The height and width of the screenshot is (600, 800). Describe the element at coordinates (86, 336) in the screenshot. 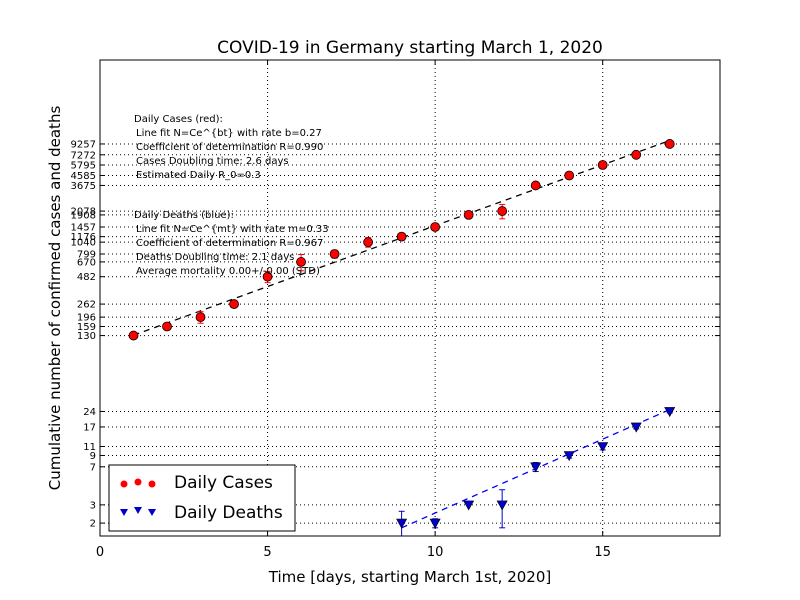

I see `y-tick-label: 130` at that location.